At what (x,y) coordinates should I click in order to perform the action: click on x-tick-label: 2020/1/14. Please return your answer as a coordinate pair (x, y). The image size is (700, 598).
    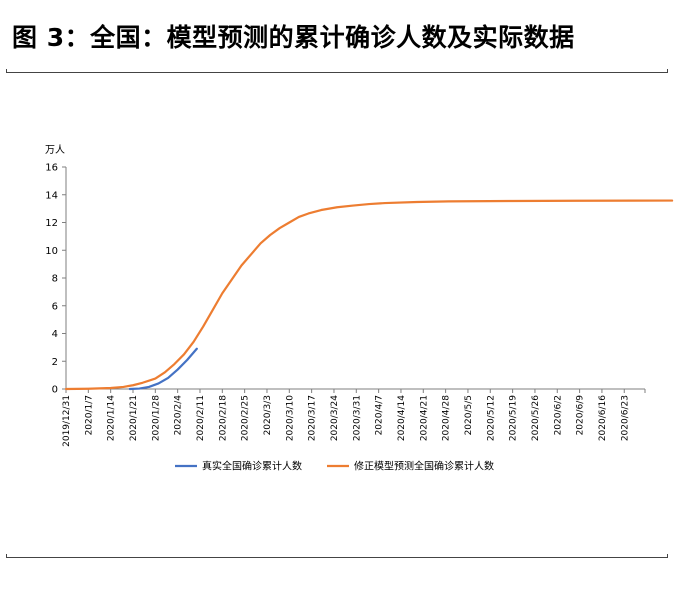
    Looking at the image, I should click on (112, 418).